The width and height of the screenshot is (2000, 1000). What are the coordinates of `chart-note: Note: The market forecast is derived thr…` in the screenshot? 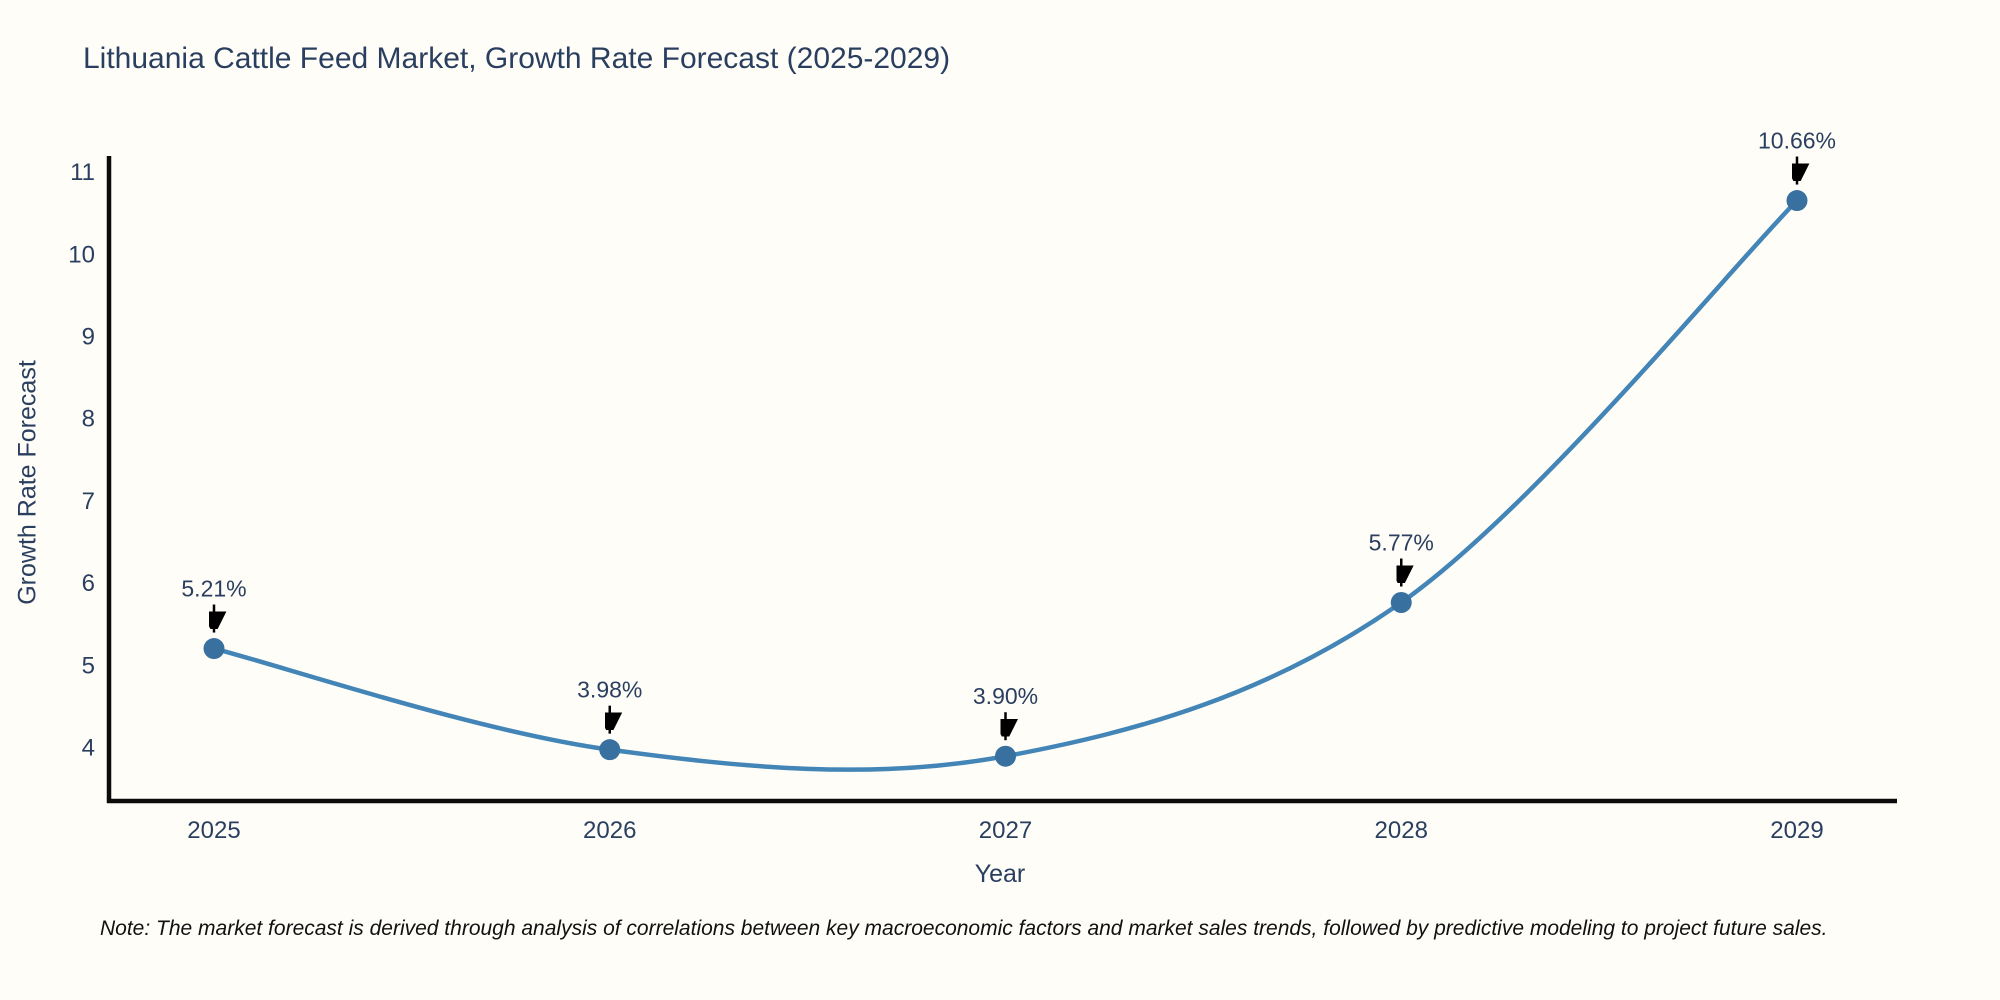 It's located at (964, 928).